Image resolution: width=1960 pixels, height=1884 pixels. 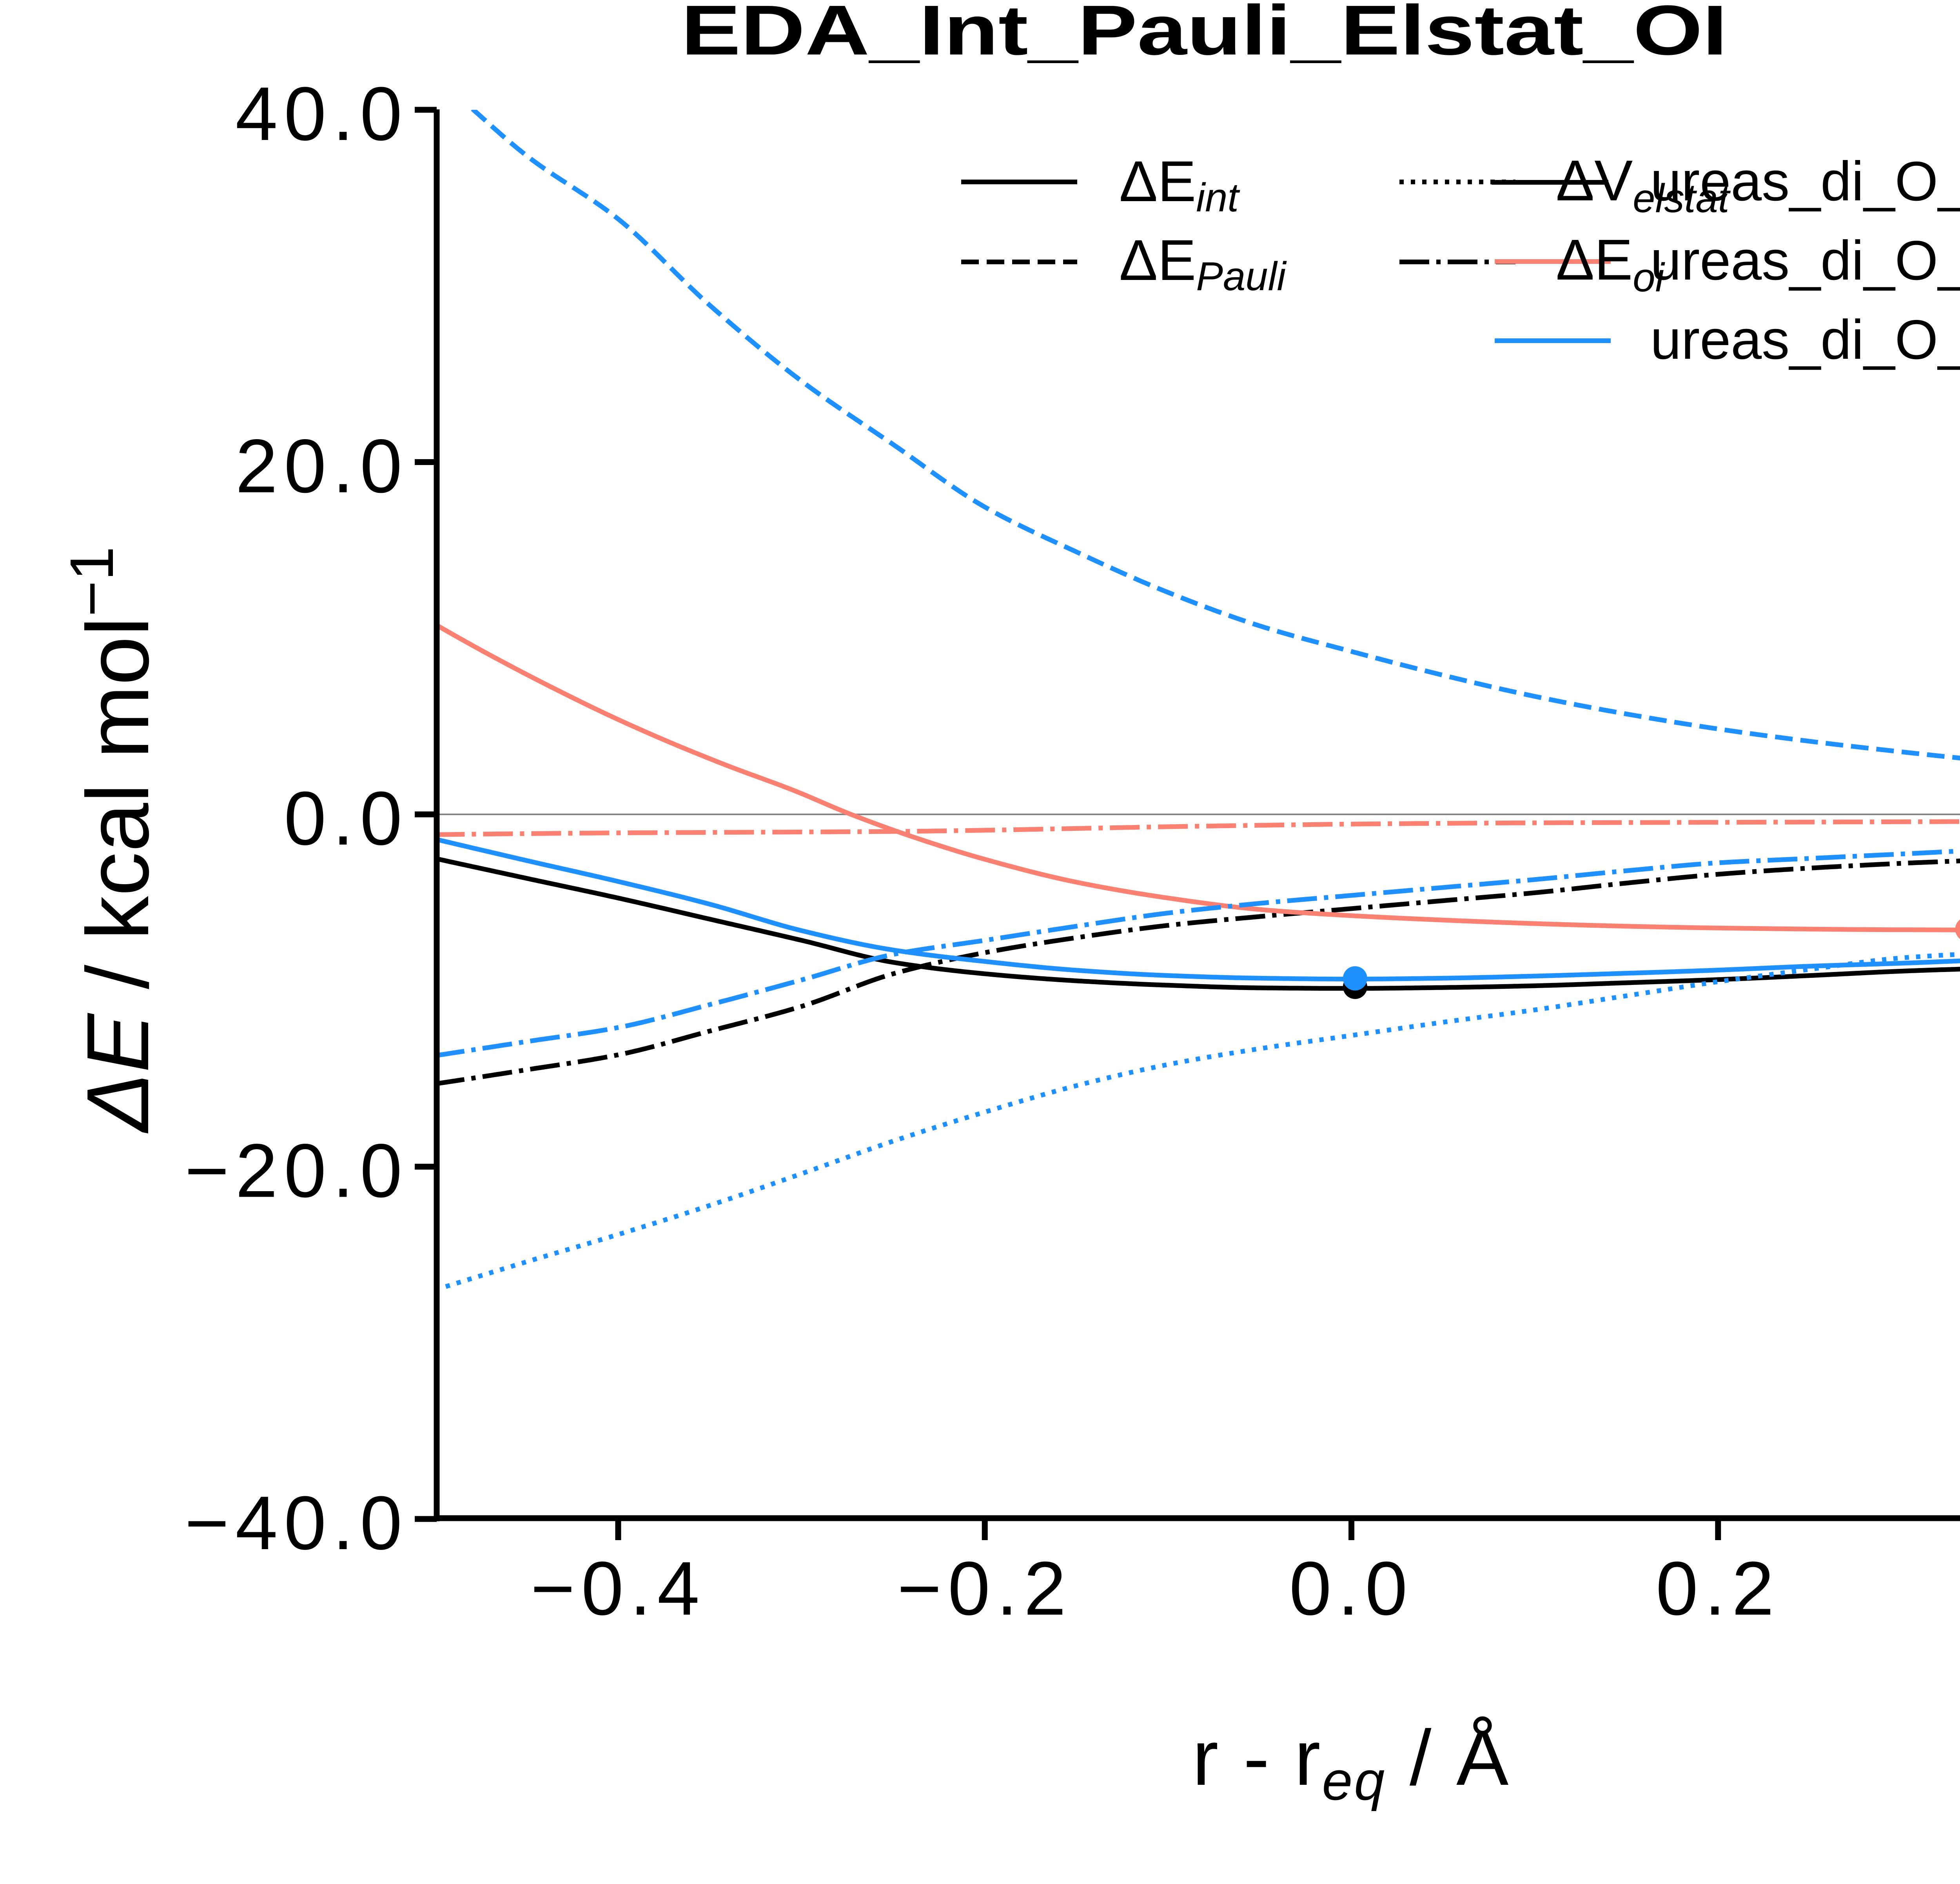 What do you see at coordinates (1805, 340) in the screenshot?
I see `svg-text: ureas_di_O_Cs_sigma` at bounding box center [1805, 340].